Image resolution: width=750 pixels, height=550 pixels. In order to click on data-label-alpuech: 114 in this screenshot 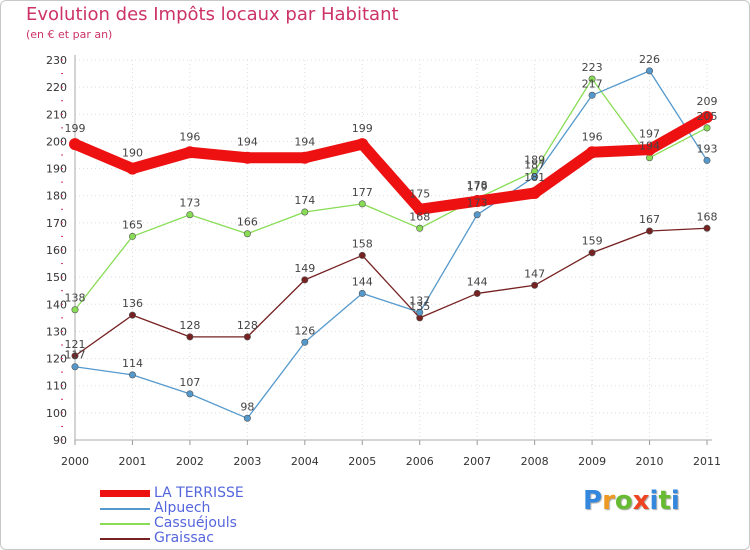, I will do `click(132, 363)`.